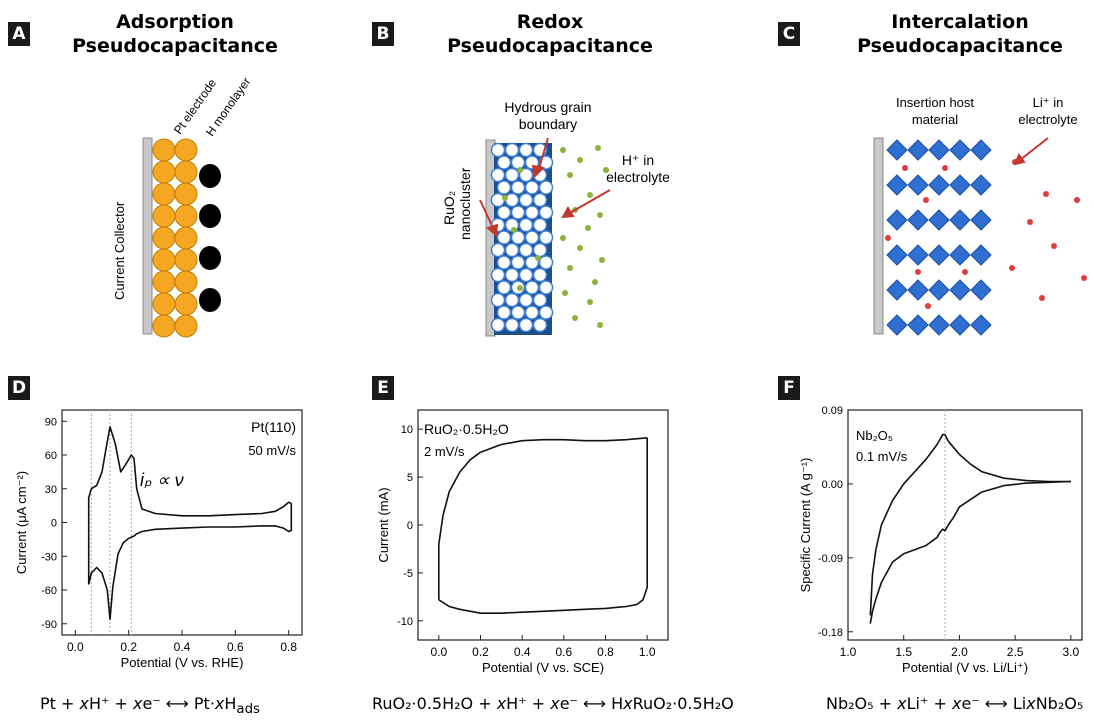 This screenshot has height=724, width=1094. Describe the element at coordinates (383, 34) in the screenshot. I see `panel-letter-b: B` at that location.